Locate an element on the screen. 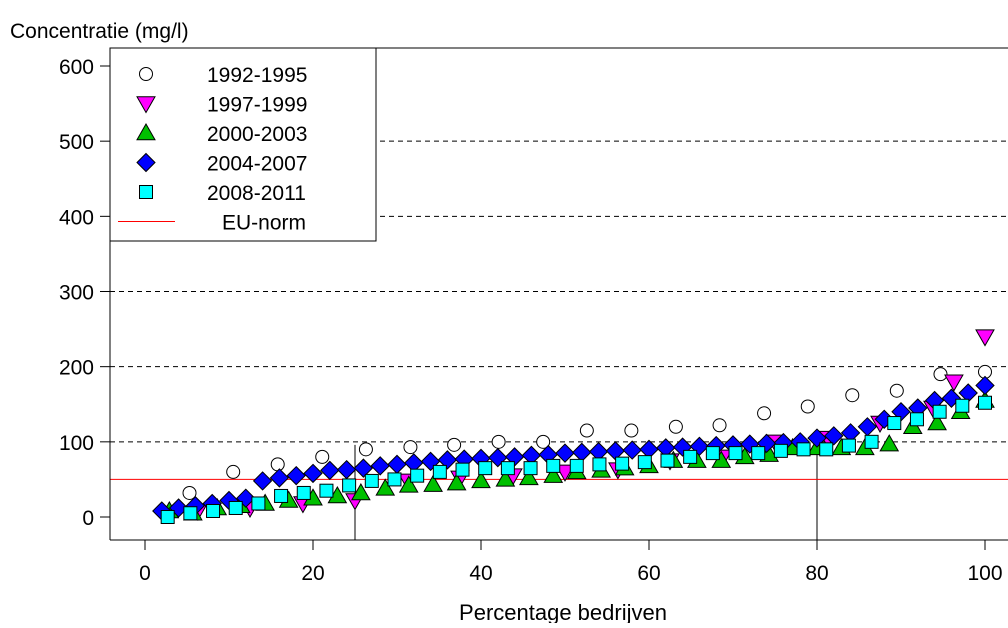  legend-marker-2004-2007 is located at coordinates (146, 162).